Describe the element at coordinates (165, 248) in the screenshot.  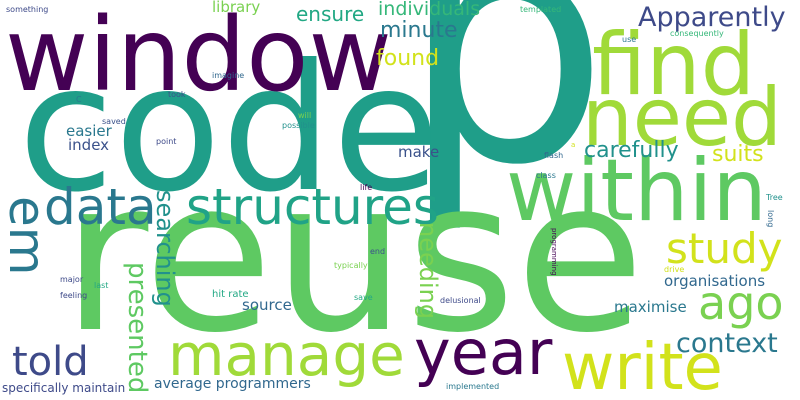
I see `word: searching` at that location.